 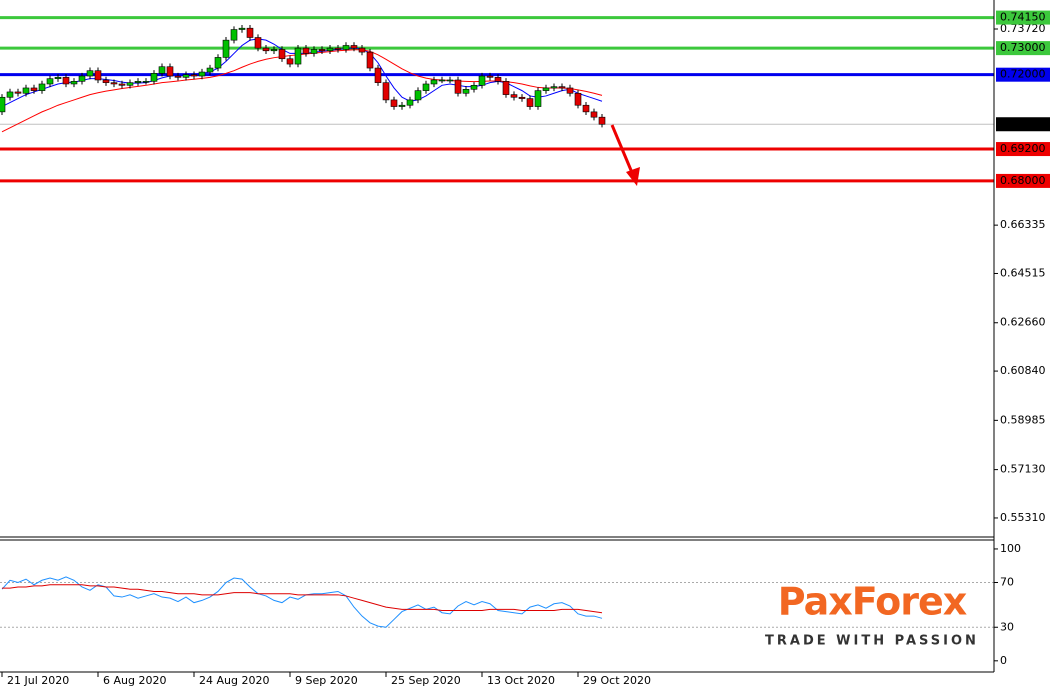 What do you see at coordinates (302, 91) in the screenshot?
I see `moving-average` at bounding box center [302, 91].